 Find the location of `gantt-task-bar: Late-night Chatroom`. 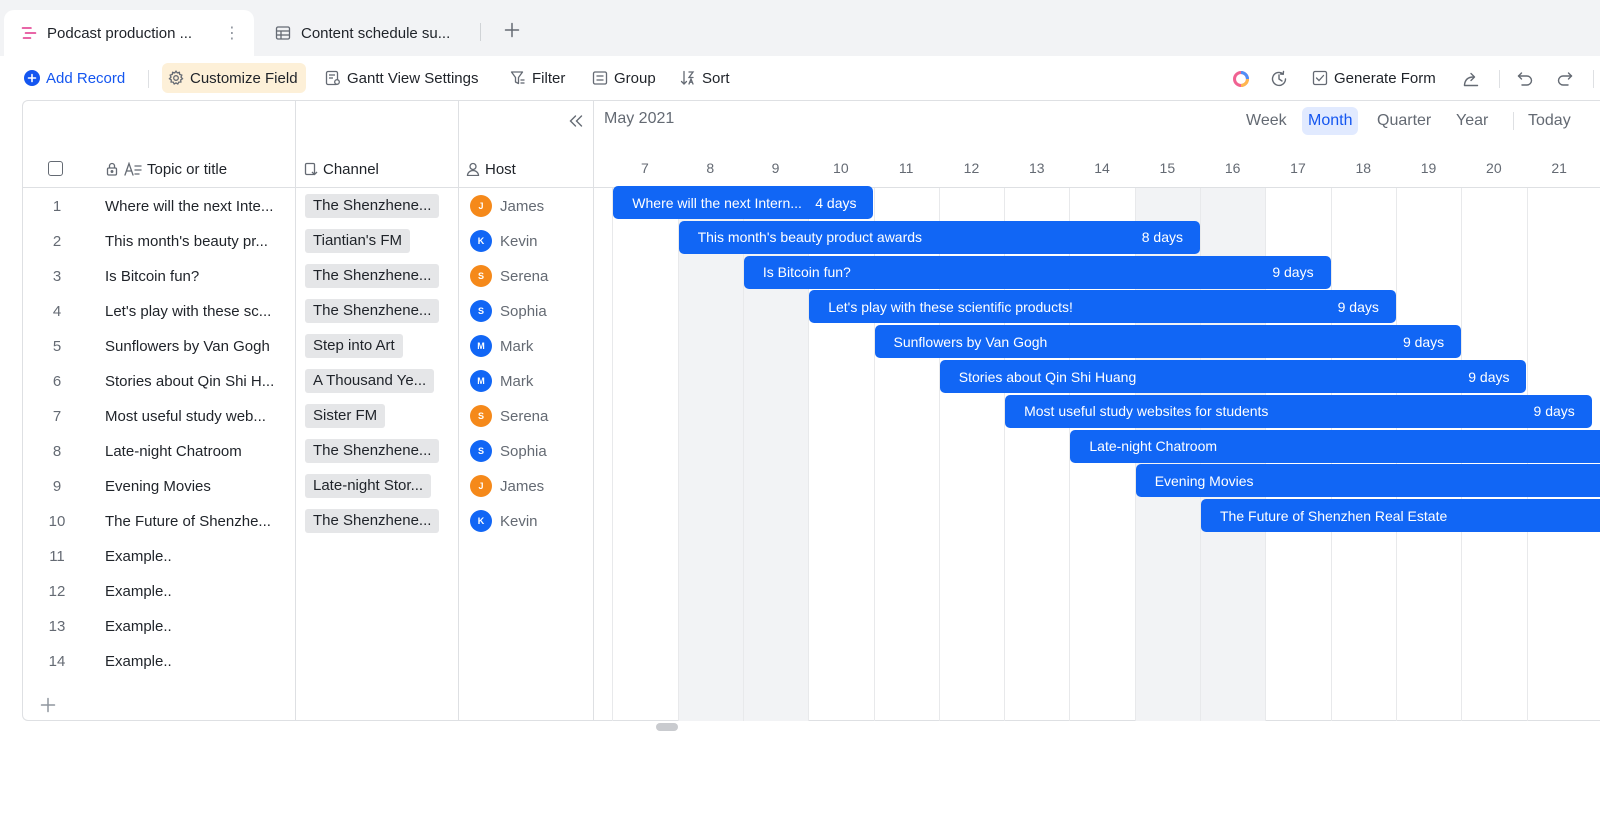

gantt-task-bar: Late-night Chatroom is located at coordinates (1335, 446).